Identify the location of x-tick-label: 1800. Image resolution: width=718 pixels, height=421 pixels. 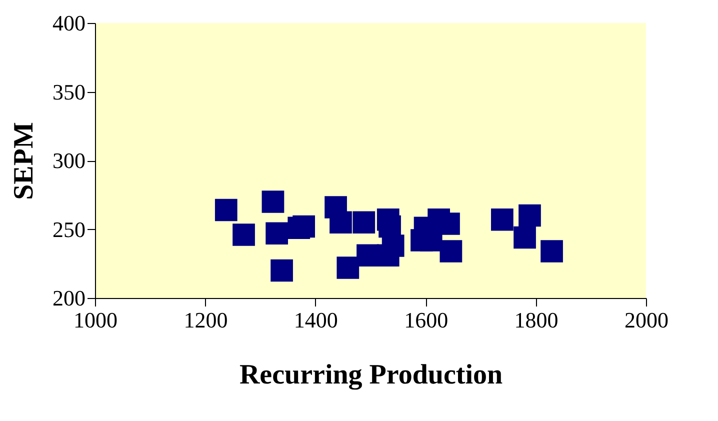
(536, 320).